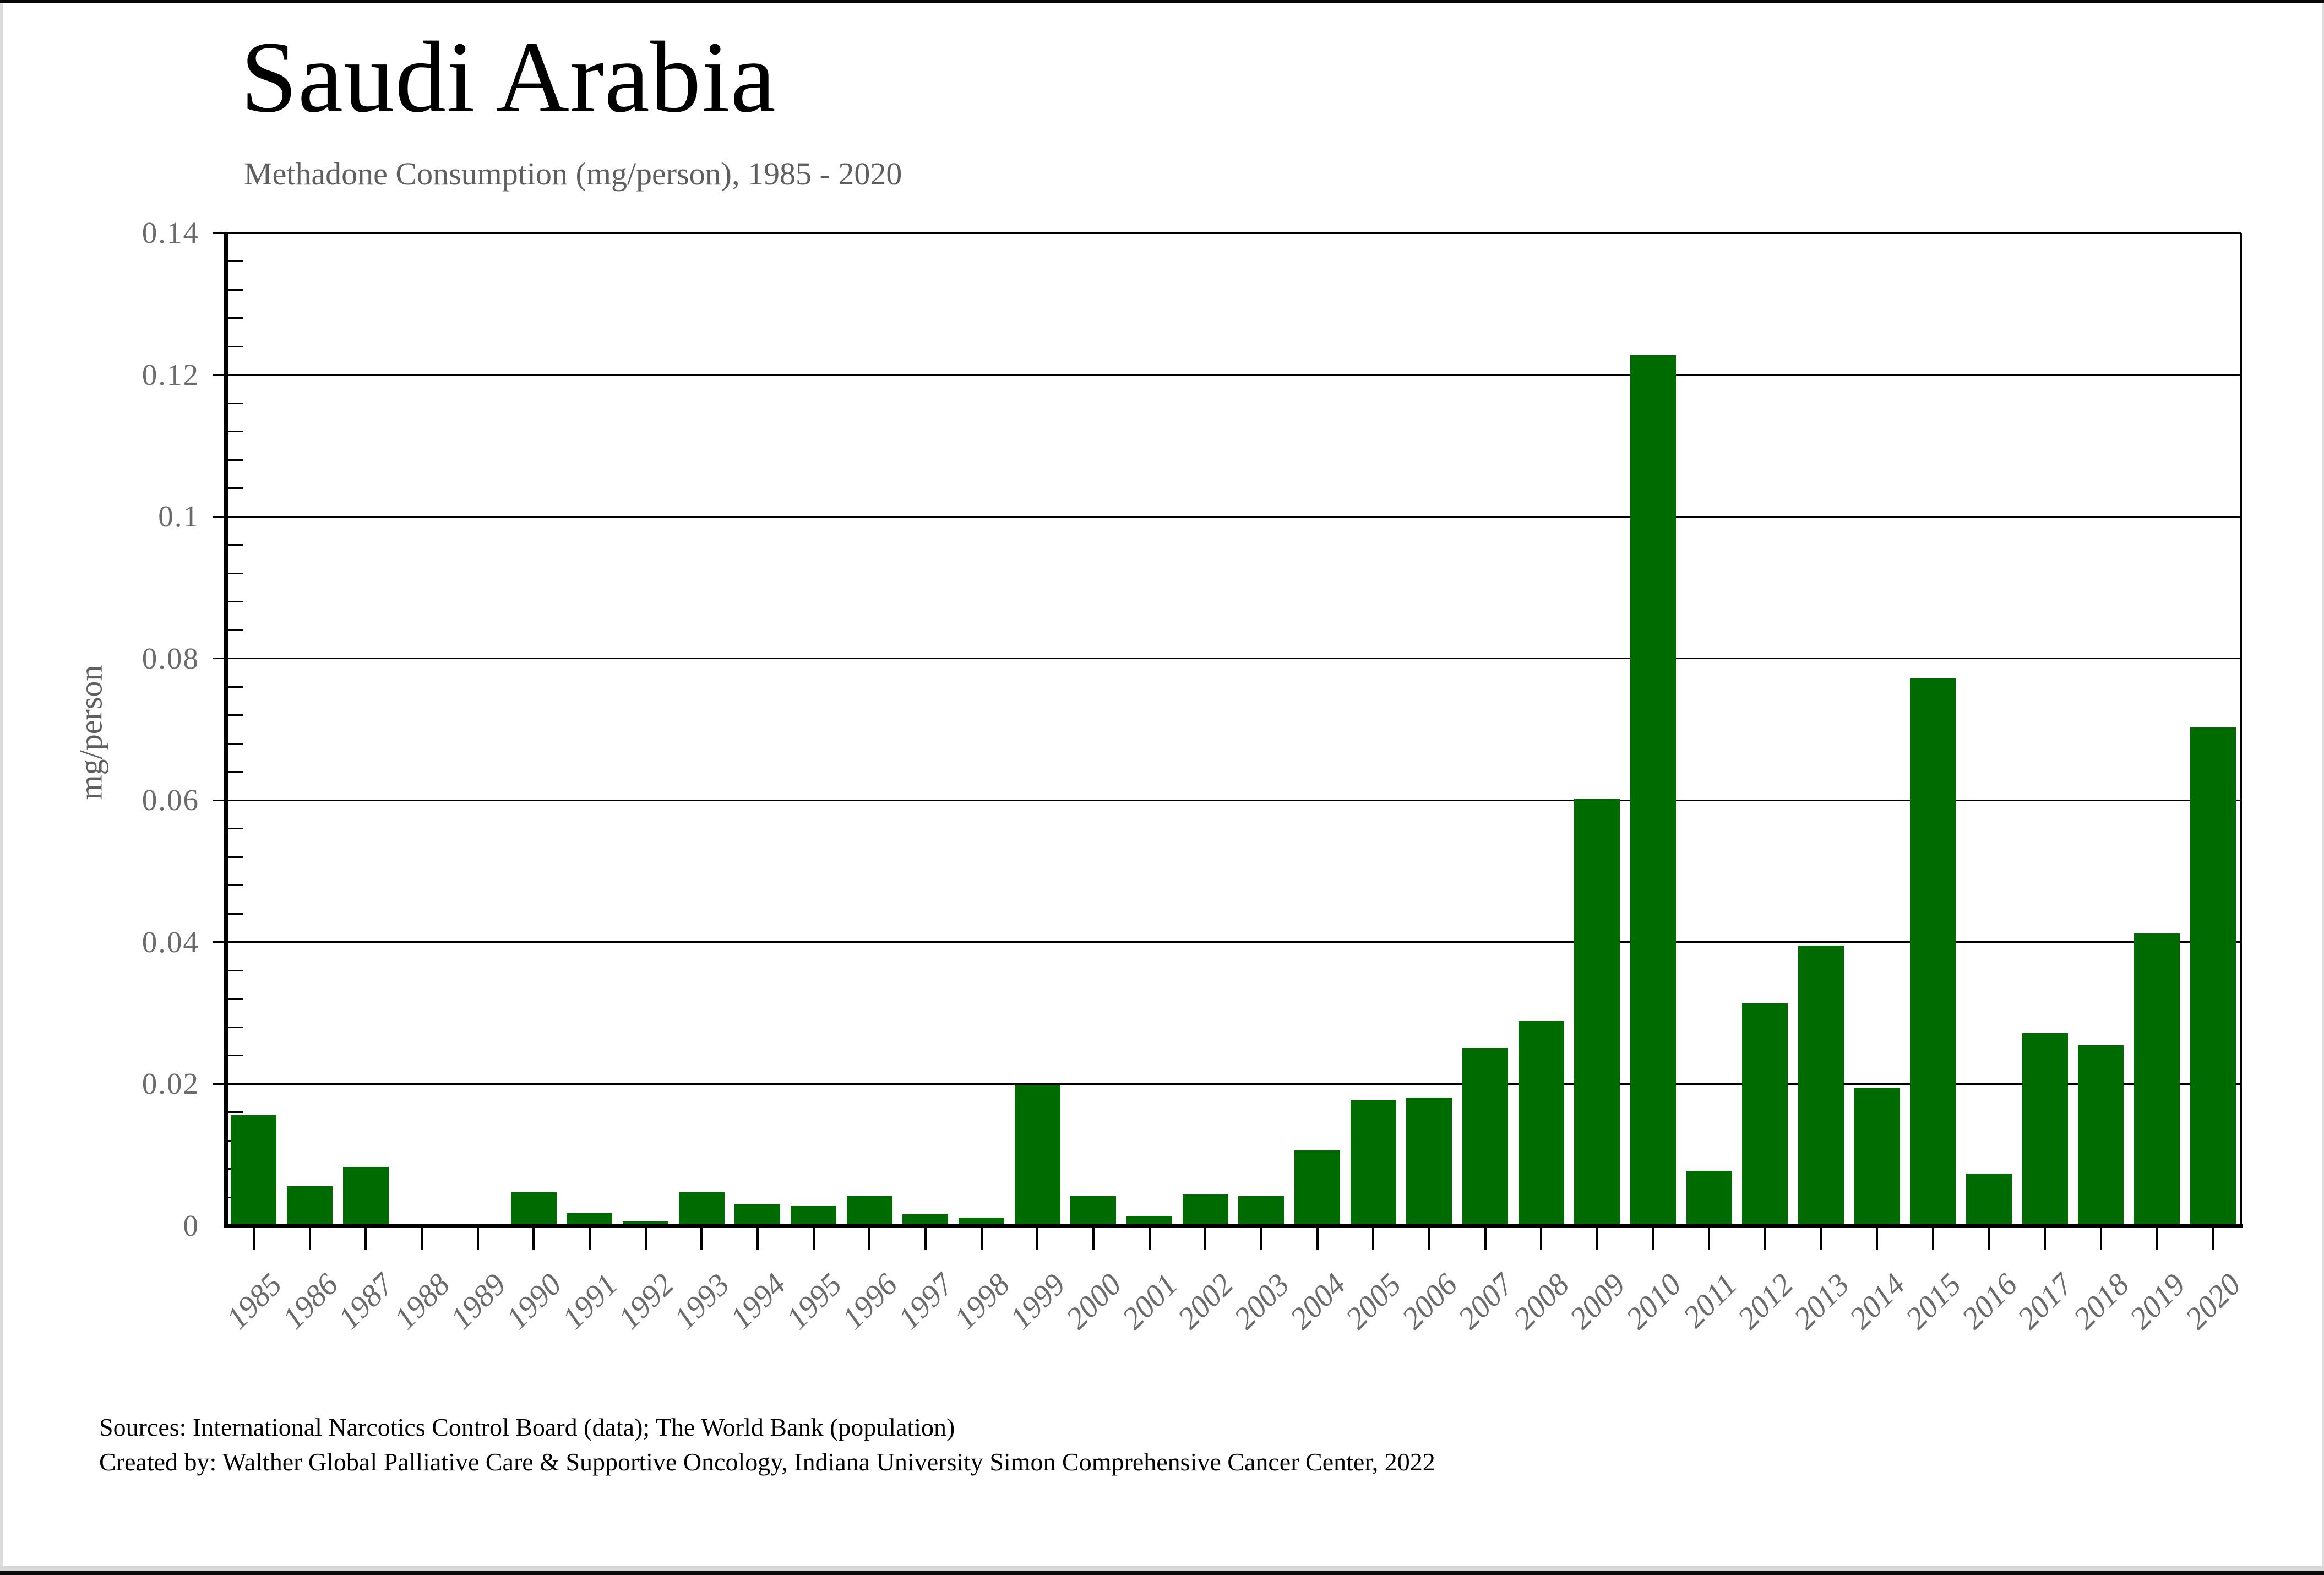 The height and width of the screenshot is (1575, 2324). What do you see at coordinates (1933, 952) in the screenshot?
I see `bar-2015` at bounding box center [1933, 952].